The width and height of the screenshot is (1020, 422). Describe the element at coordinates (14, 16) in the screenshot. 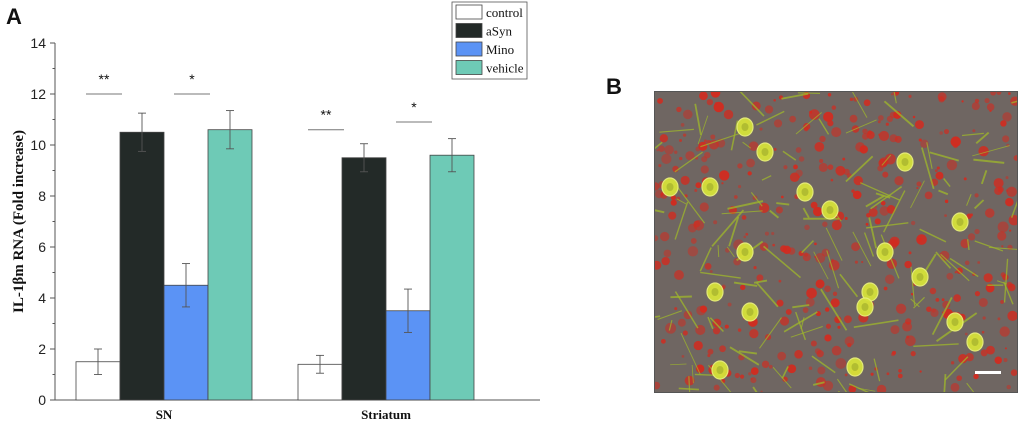

I see `panel-label-a: A` at that location.